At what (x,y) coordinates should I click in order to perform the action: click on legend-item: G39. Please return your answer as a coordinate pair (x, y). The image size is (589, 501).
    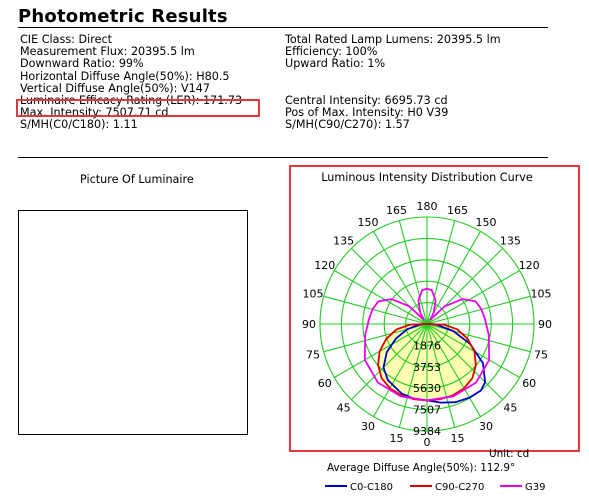
    Looking at the image, I should click on (522, 487).